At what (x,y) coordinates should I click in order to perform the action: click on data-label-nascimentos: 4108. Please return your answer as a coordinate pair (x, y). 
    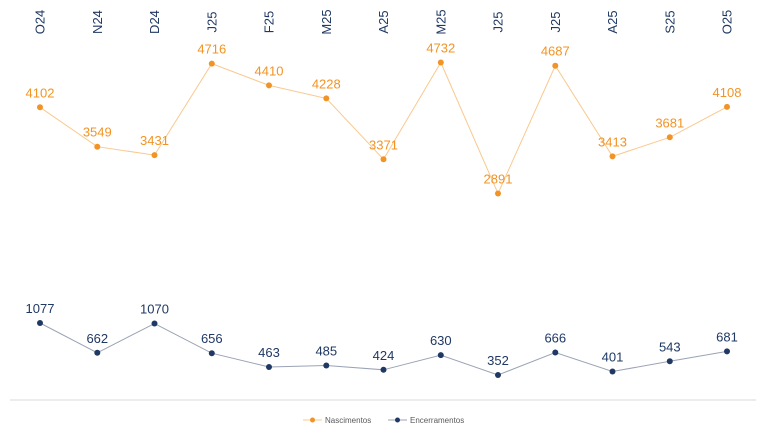
    Looking at the image, I should click on (727, 92).